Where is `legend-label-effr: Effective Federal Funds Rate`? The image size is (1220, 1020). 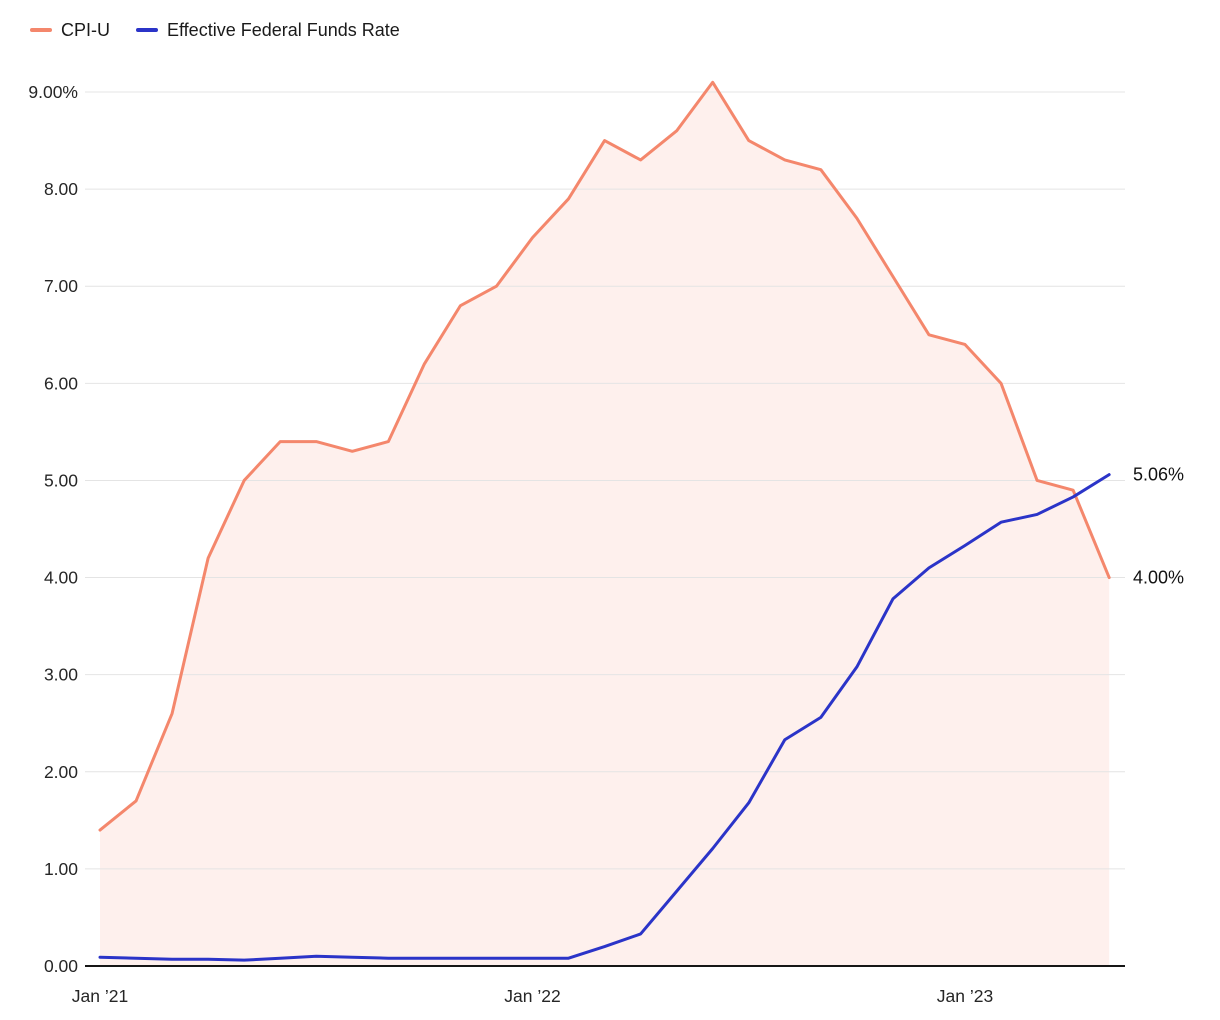
legend-label-effr: Effective Federal Funds Rate is located at coordinates (283, 30).